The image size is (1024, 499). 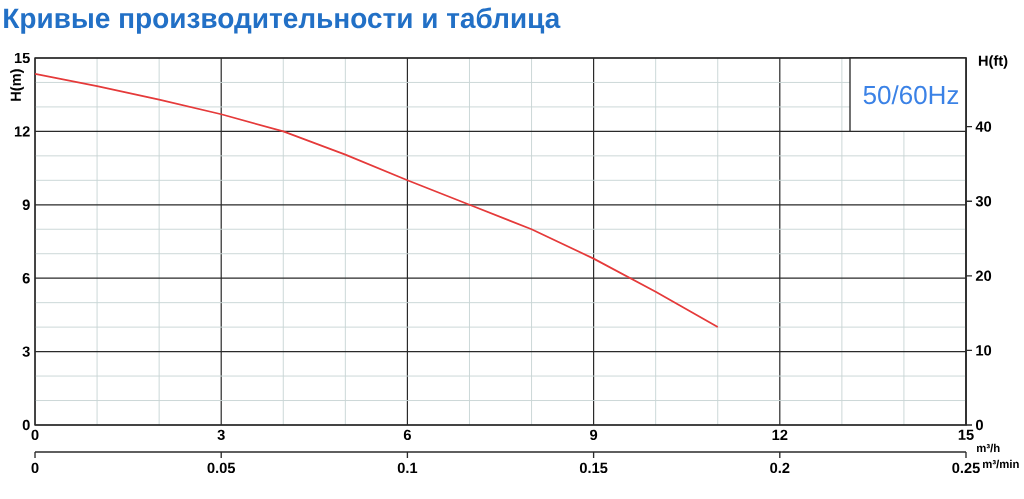 What do you see at coordinates (966, 468) in the screenshot?
I see `x2-tick-label: 0.25` at bounding box center [966, 468].